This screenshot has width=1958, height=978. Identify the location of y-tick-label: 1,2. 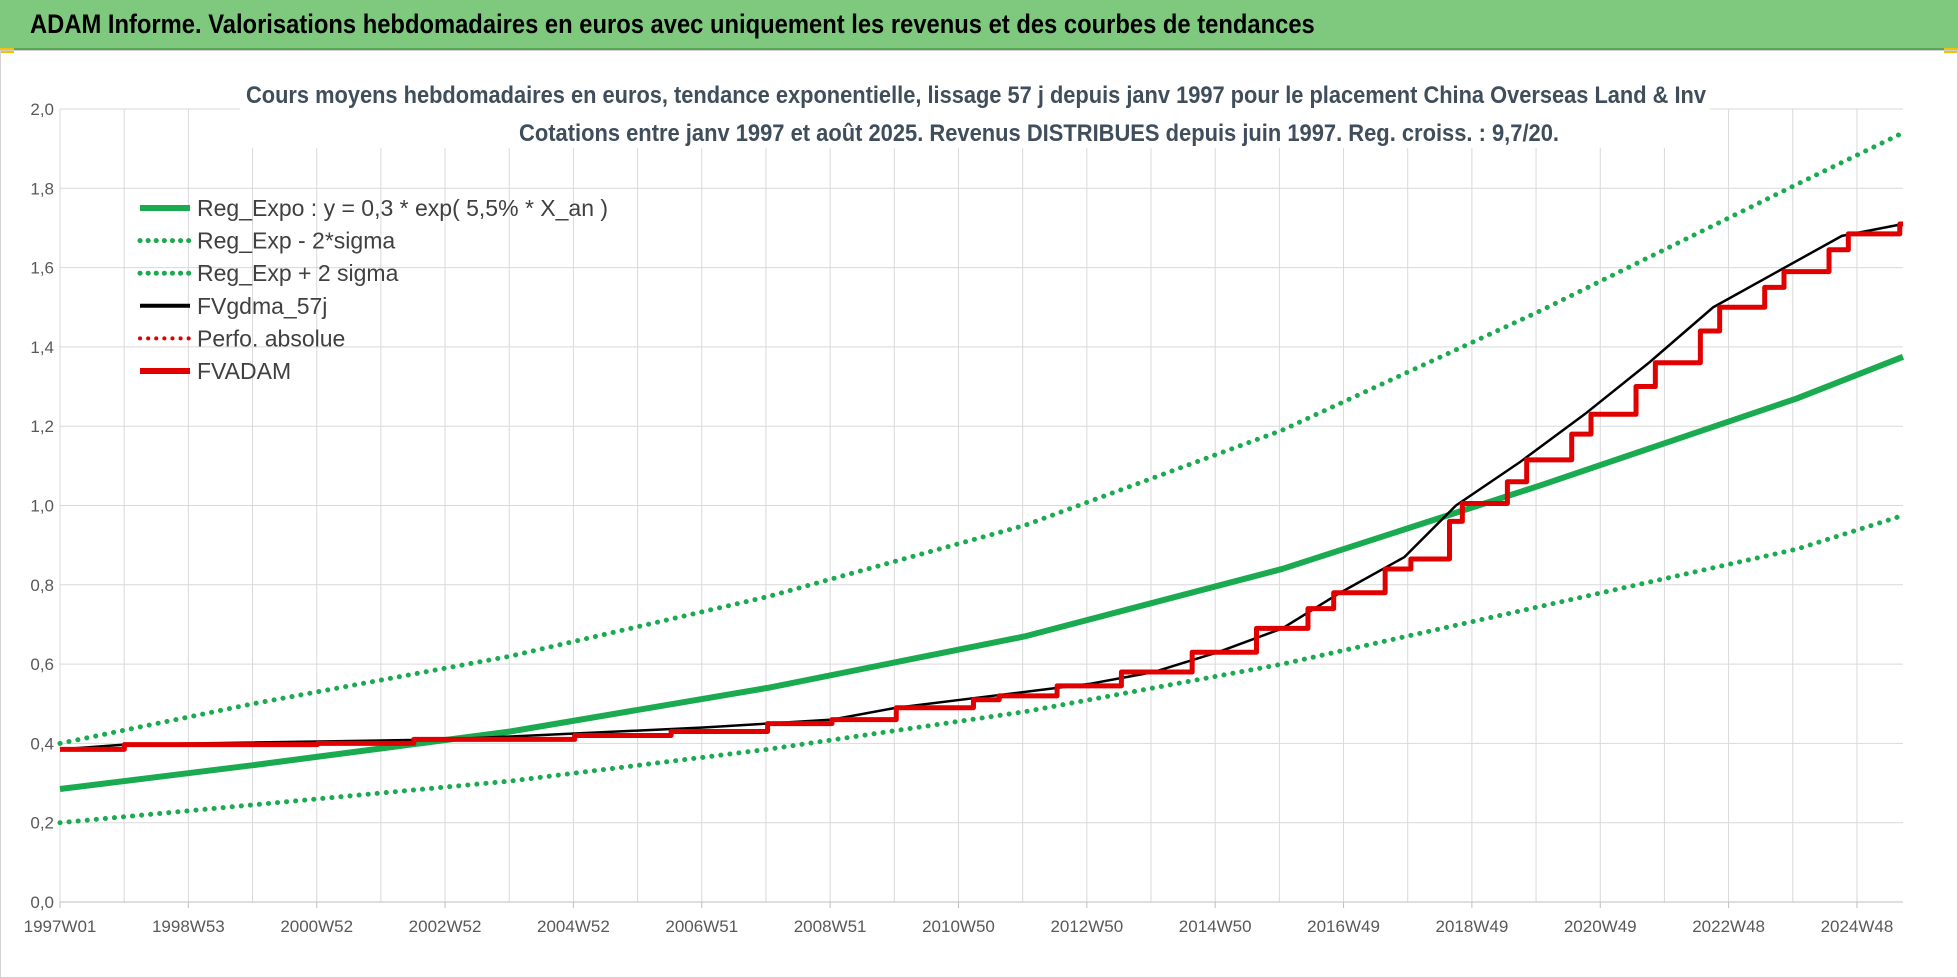
(42, 426).